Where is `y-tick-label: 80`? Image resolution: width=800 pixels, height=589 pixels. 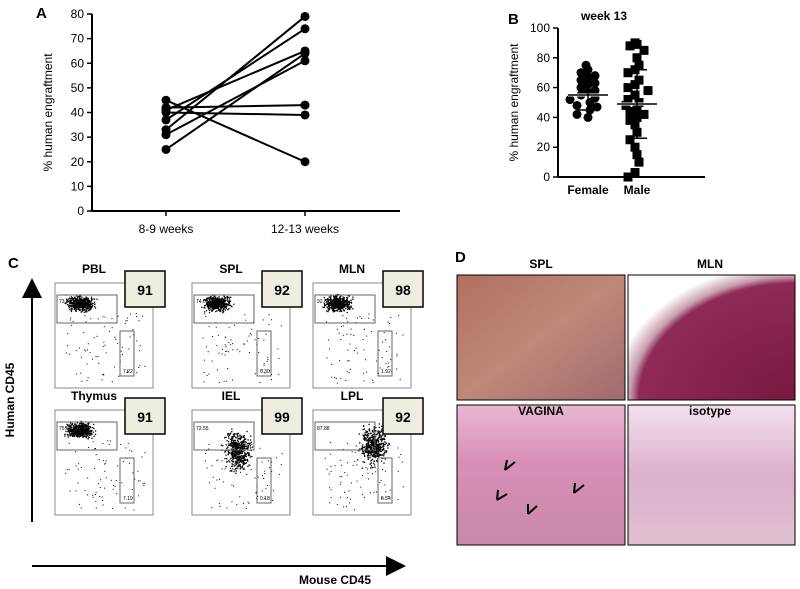 y-tick-label: 80 is located at coordinates (544, 58).